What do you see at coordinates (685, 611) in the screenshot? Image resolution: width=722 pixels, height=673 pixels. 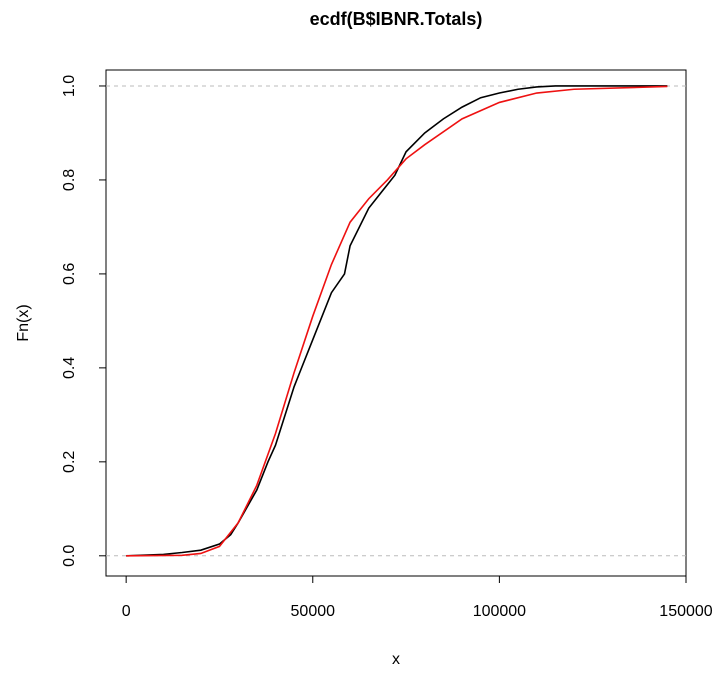 I see `x-tick-label: 150000` at bounding box center [685, 611].